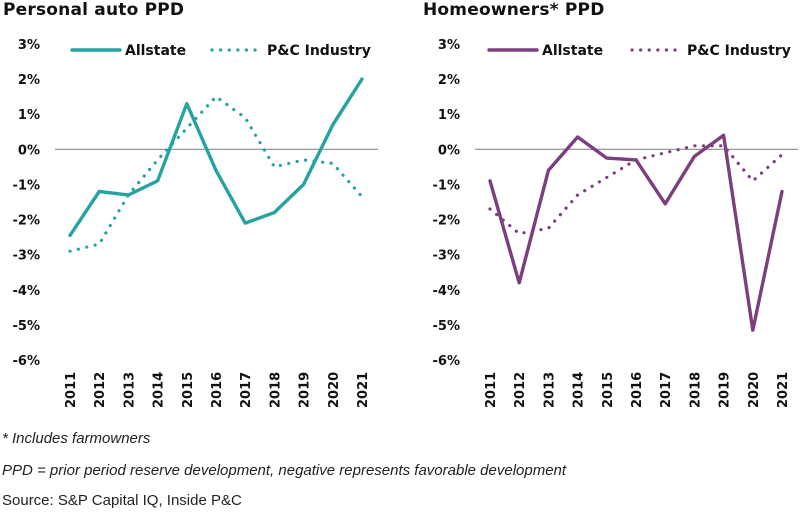  I want to click on chart-title-homeowners: Homeowners* PPD, so click(514, 10).